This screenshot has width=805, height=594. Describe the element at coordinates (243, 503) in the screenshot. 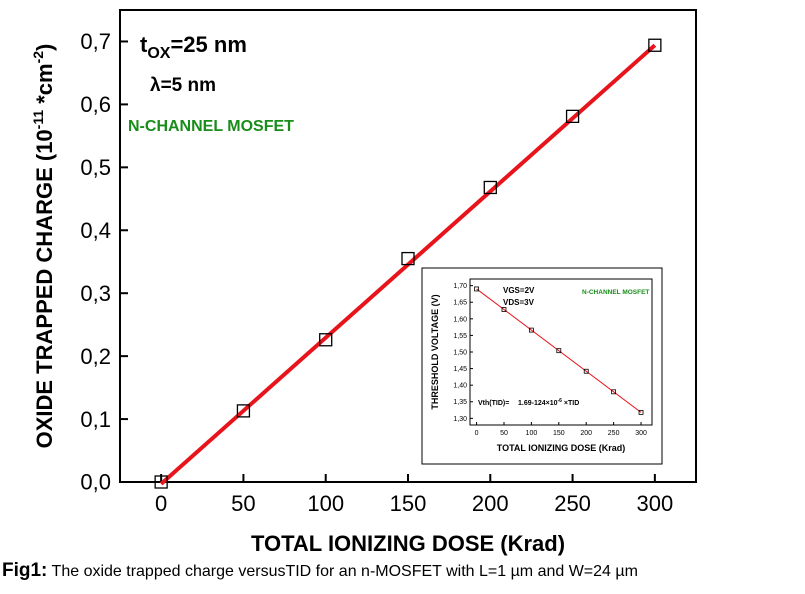

I see `main-x-tick-label: 50` at that location.